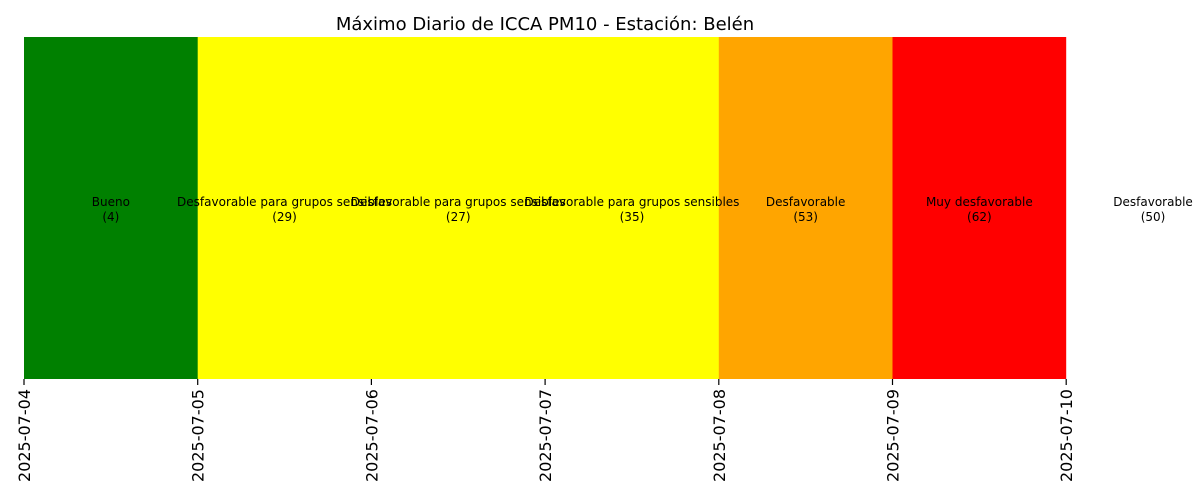 Image resolution: width=1200 pixels, height=500 pixels. I want to click on cell-value-label: (35), so click(632, 217).